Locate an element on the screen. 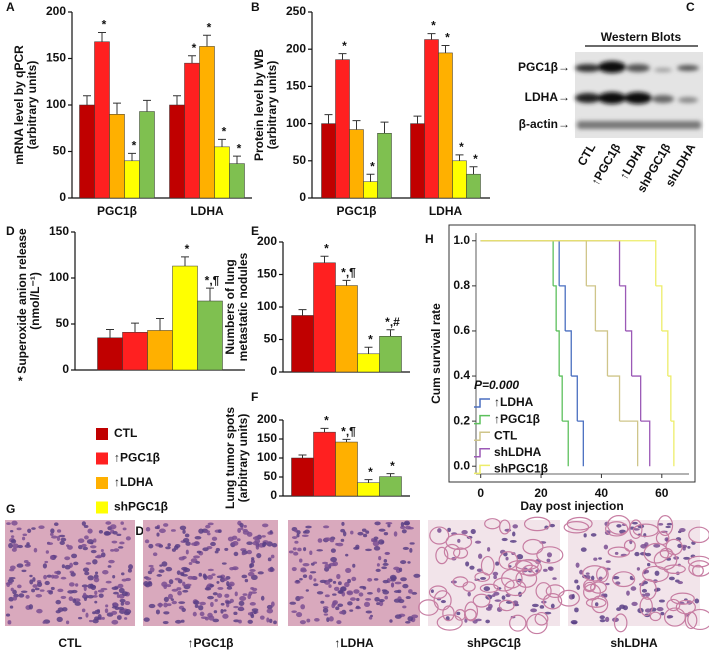 This screenshot has width=709, height=652. y-tick-label: 100 is located at coordinates (267, 457).